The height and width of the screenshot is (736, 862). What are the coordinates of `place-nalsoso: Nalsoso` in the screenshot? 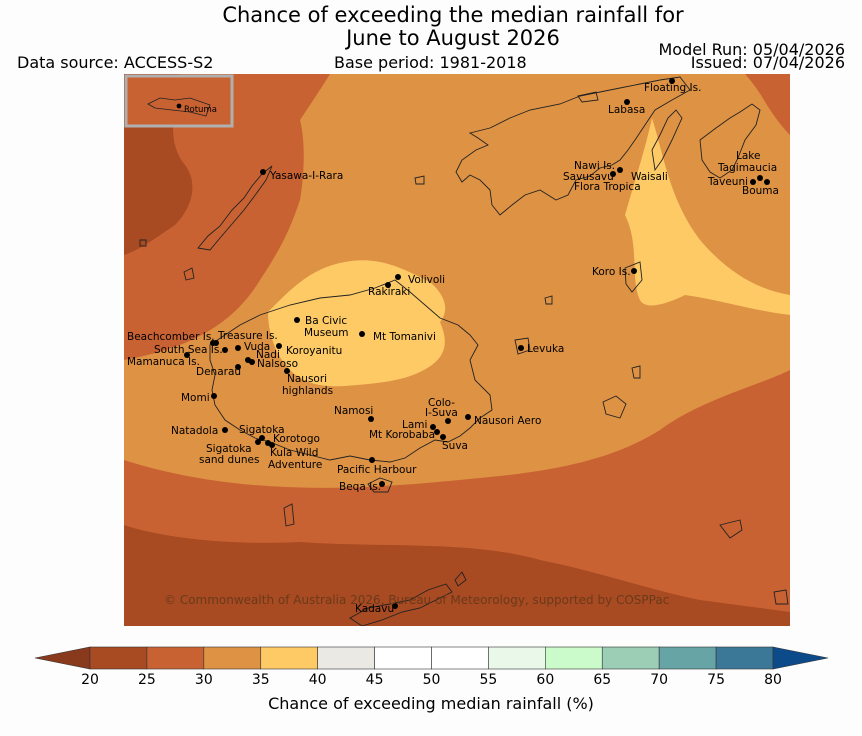 It's located at (277, 364).